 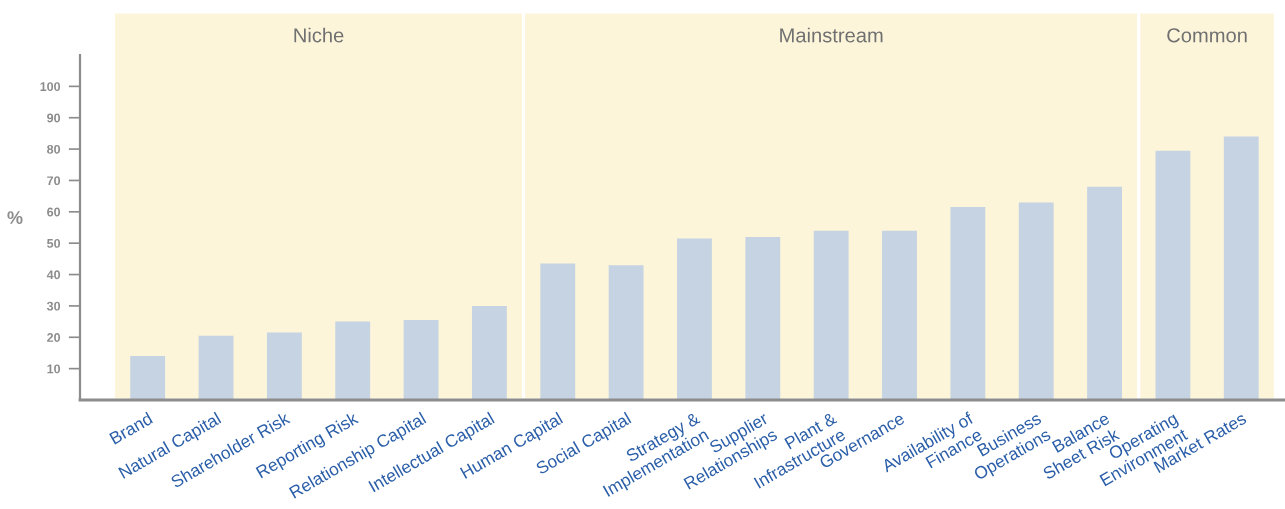 What do you see at coordinates (54, 337) in the screenshot?
I see `y-tick-label: 20` at bounding box center [54, 337].